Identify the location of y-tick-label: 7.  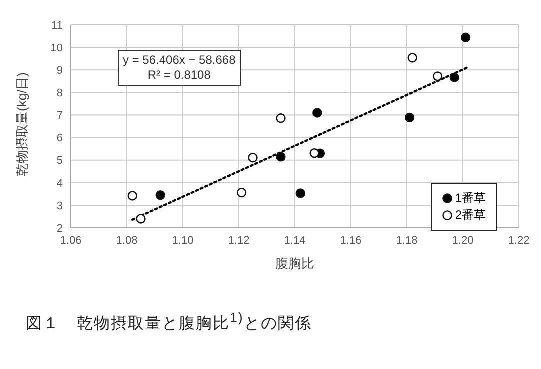
(59, 116).